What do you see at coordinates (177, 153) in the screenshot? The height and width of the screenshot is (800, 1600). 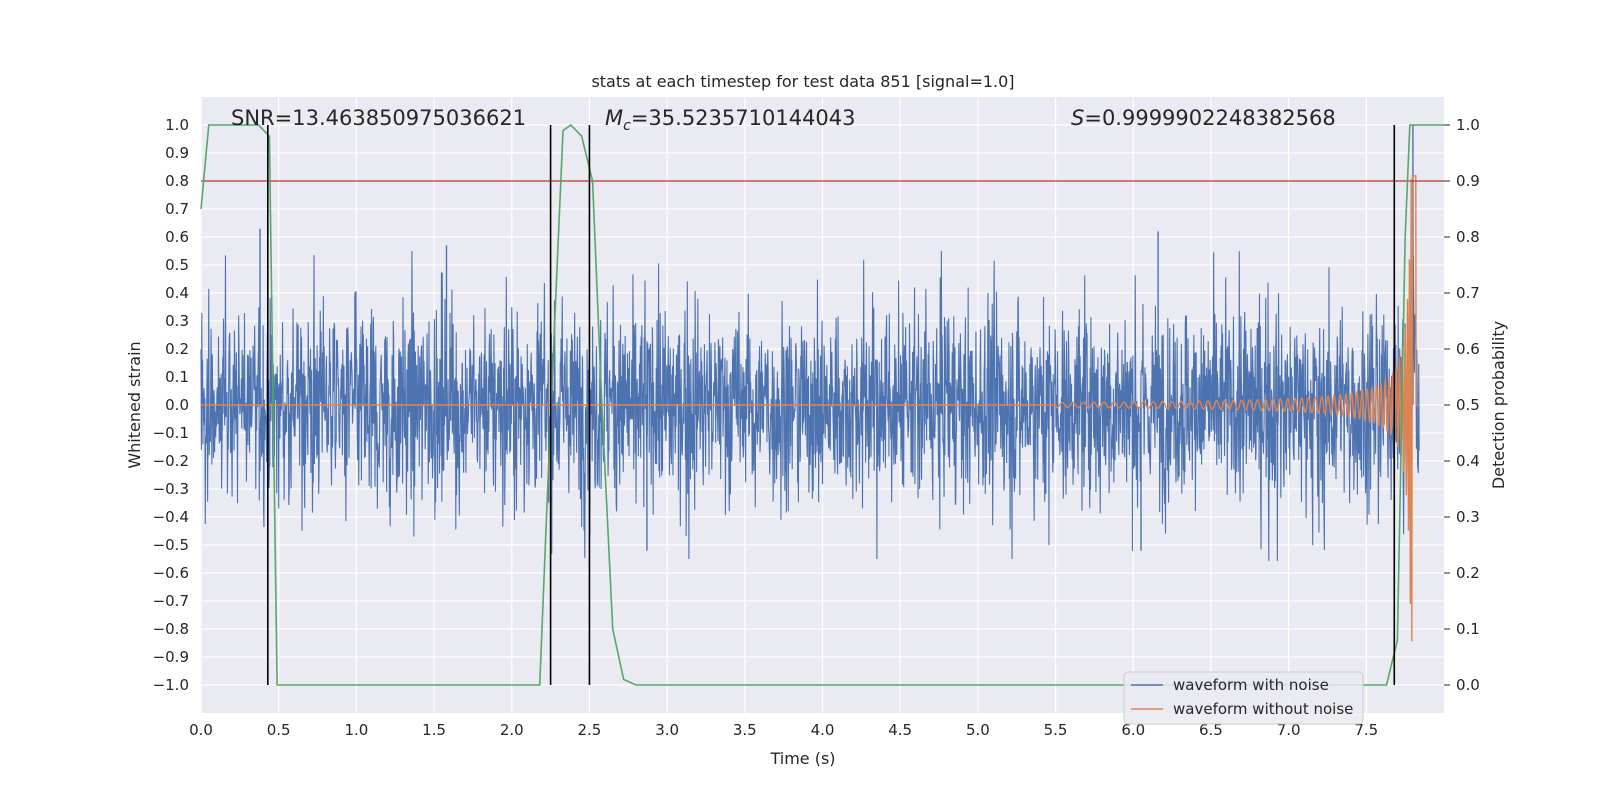 I see `y-tick-label: 0.9` at bounding box center [177, 153].